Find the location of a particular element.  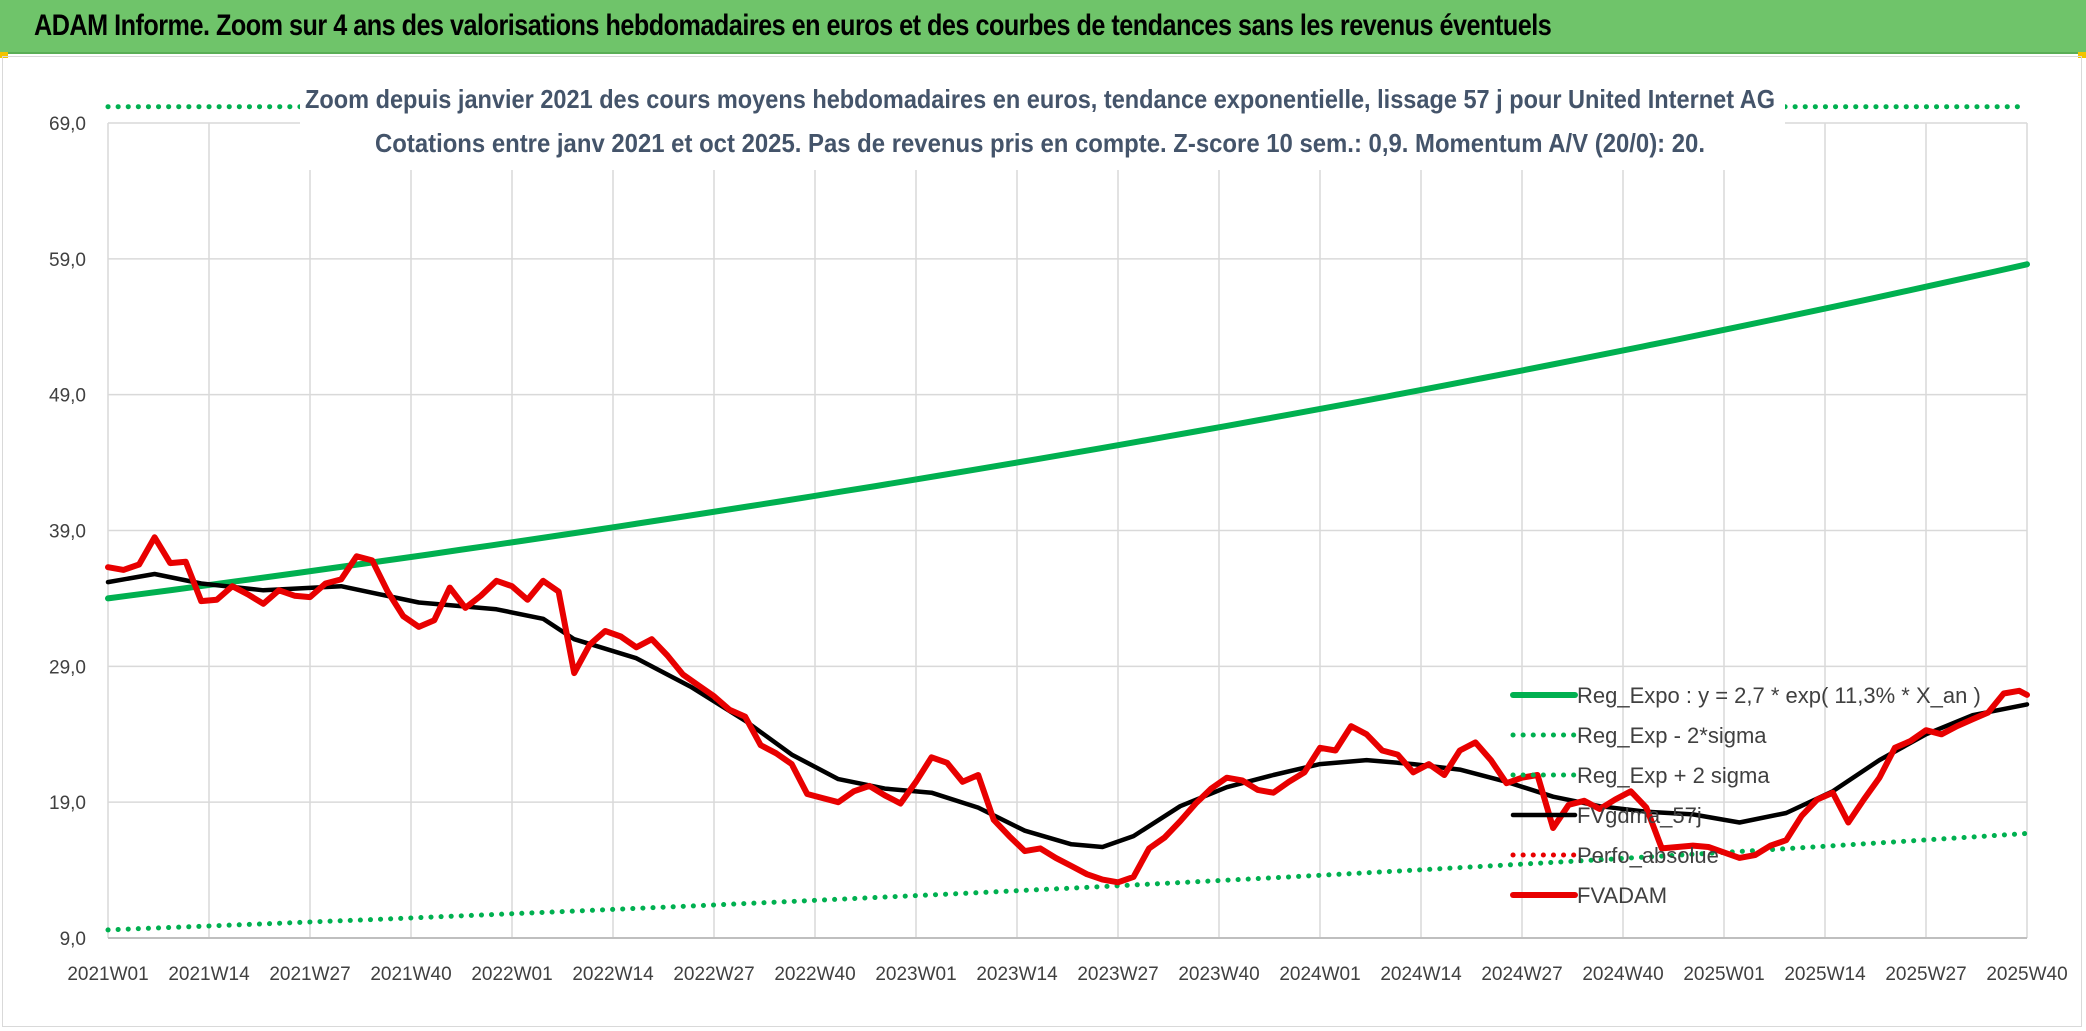

y-tick-label: 59,0 is located at coordinates (67, 260).